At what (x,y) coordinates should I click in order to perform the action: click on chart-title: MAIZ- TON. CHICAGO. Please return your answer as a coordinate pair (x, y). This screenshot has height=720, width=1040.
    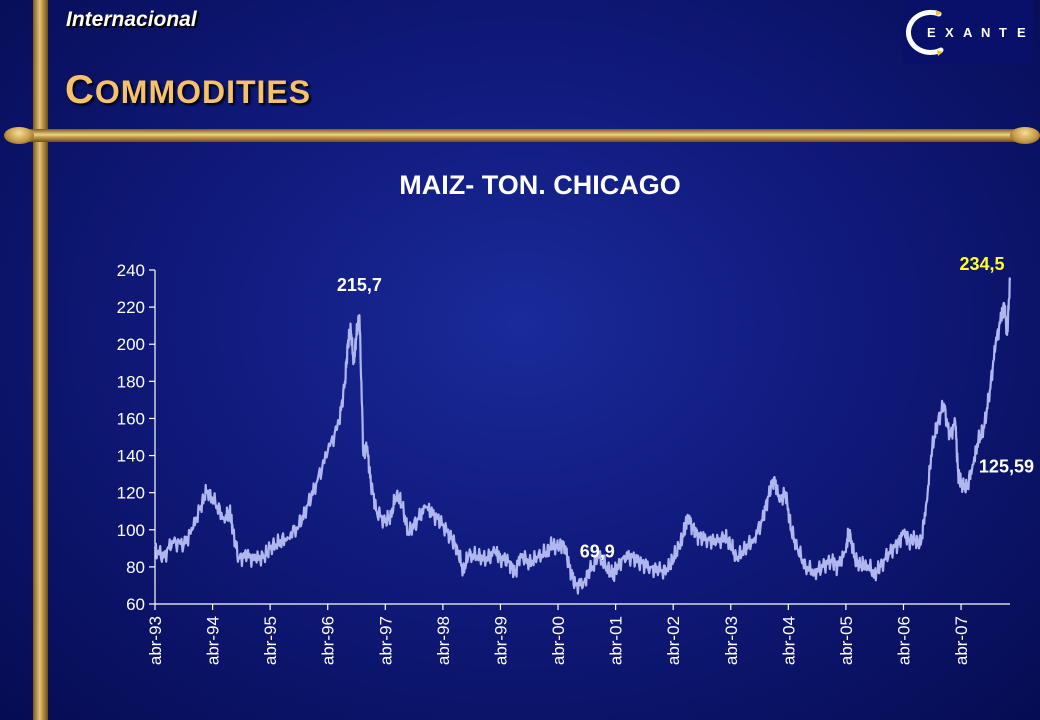
    Looking at the image, I should click on (540, 185).